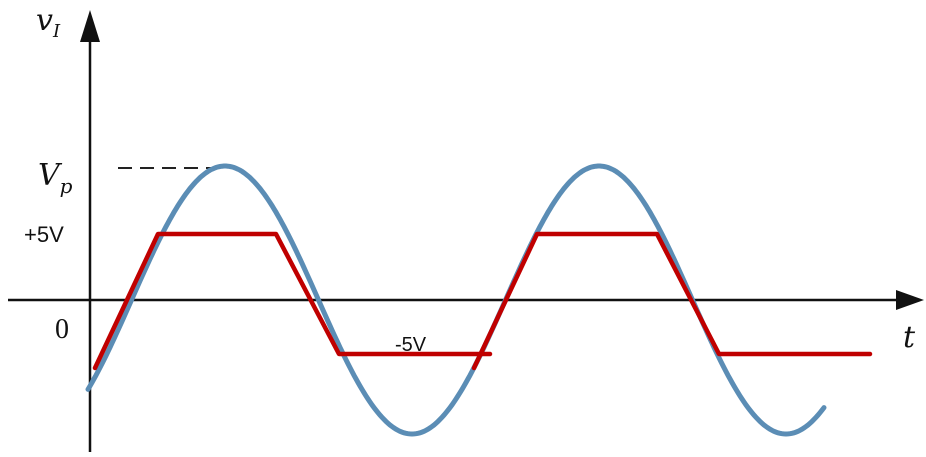  What do you see at coordinates (44, 234) in the screenshot?
I see `positive-clip-label: +5V` at bounding box center [44, 234].